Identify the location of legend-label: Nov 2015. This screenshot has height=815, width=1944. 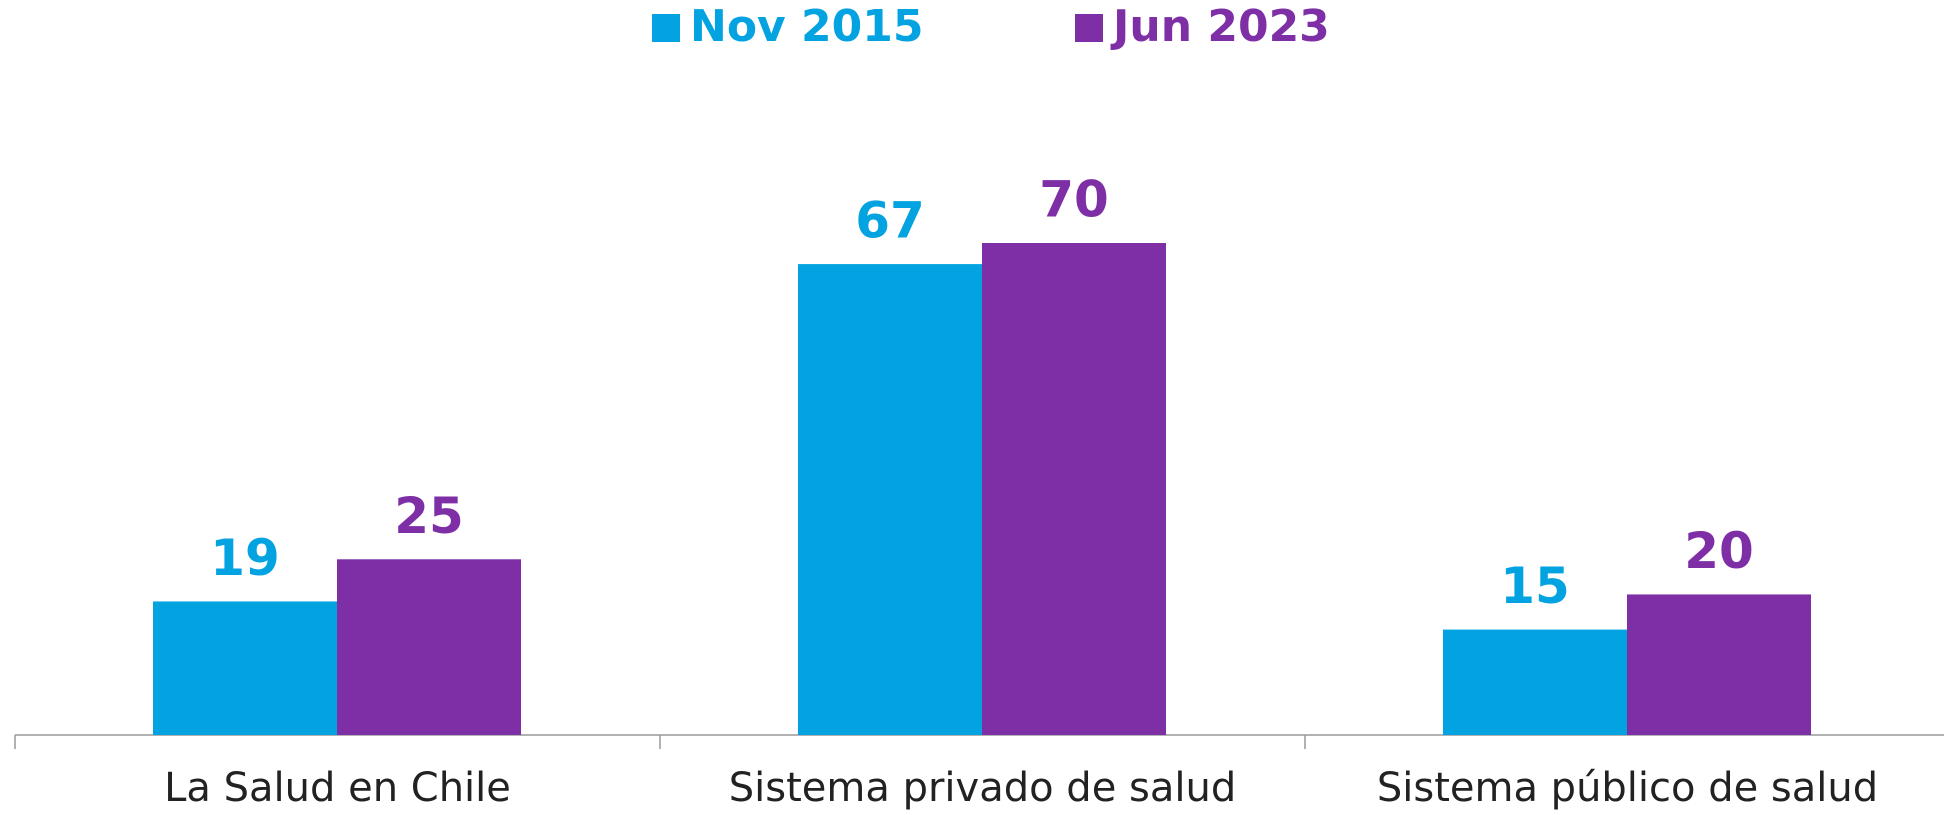
(807, 26).